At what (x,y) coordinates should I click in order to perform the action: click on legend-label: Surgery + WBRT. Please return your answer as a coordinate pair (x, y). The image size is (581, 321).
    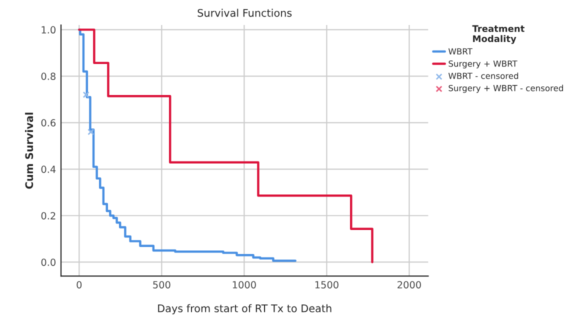
    Looking at the image, I should click on (483, 64).